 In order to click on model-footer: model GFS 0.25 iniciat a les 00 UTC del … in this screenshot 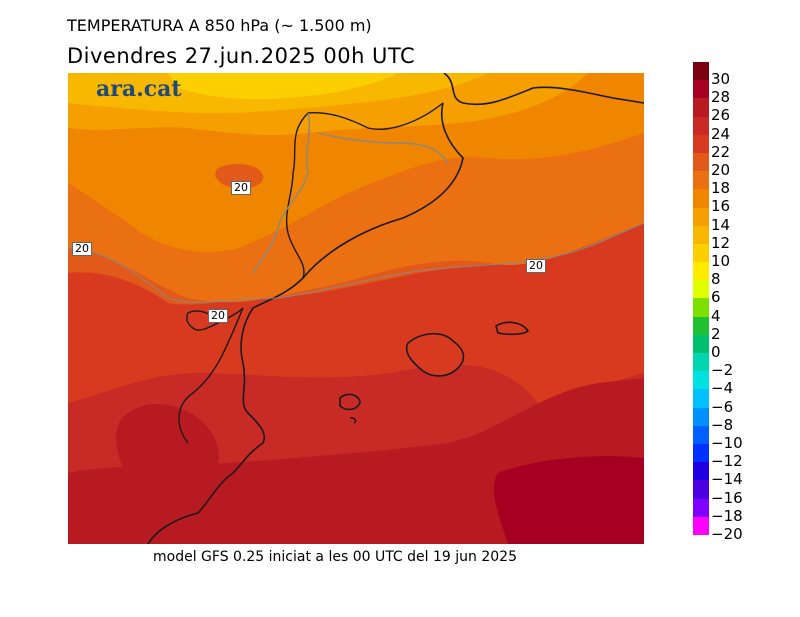, I will do `click(335, 557)`.